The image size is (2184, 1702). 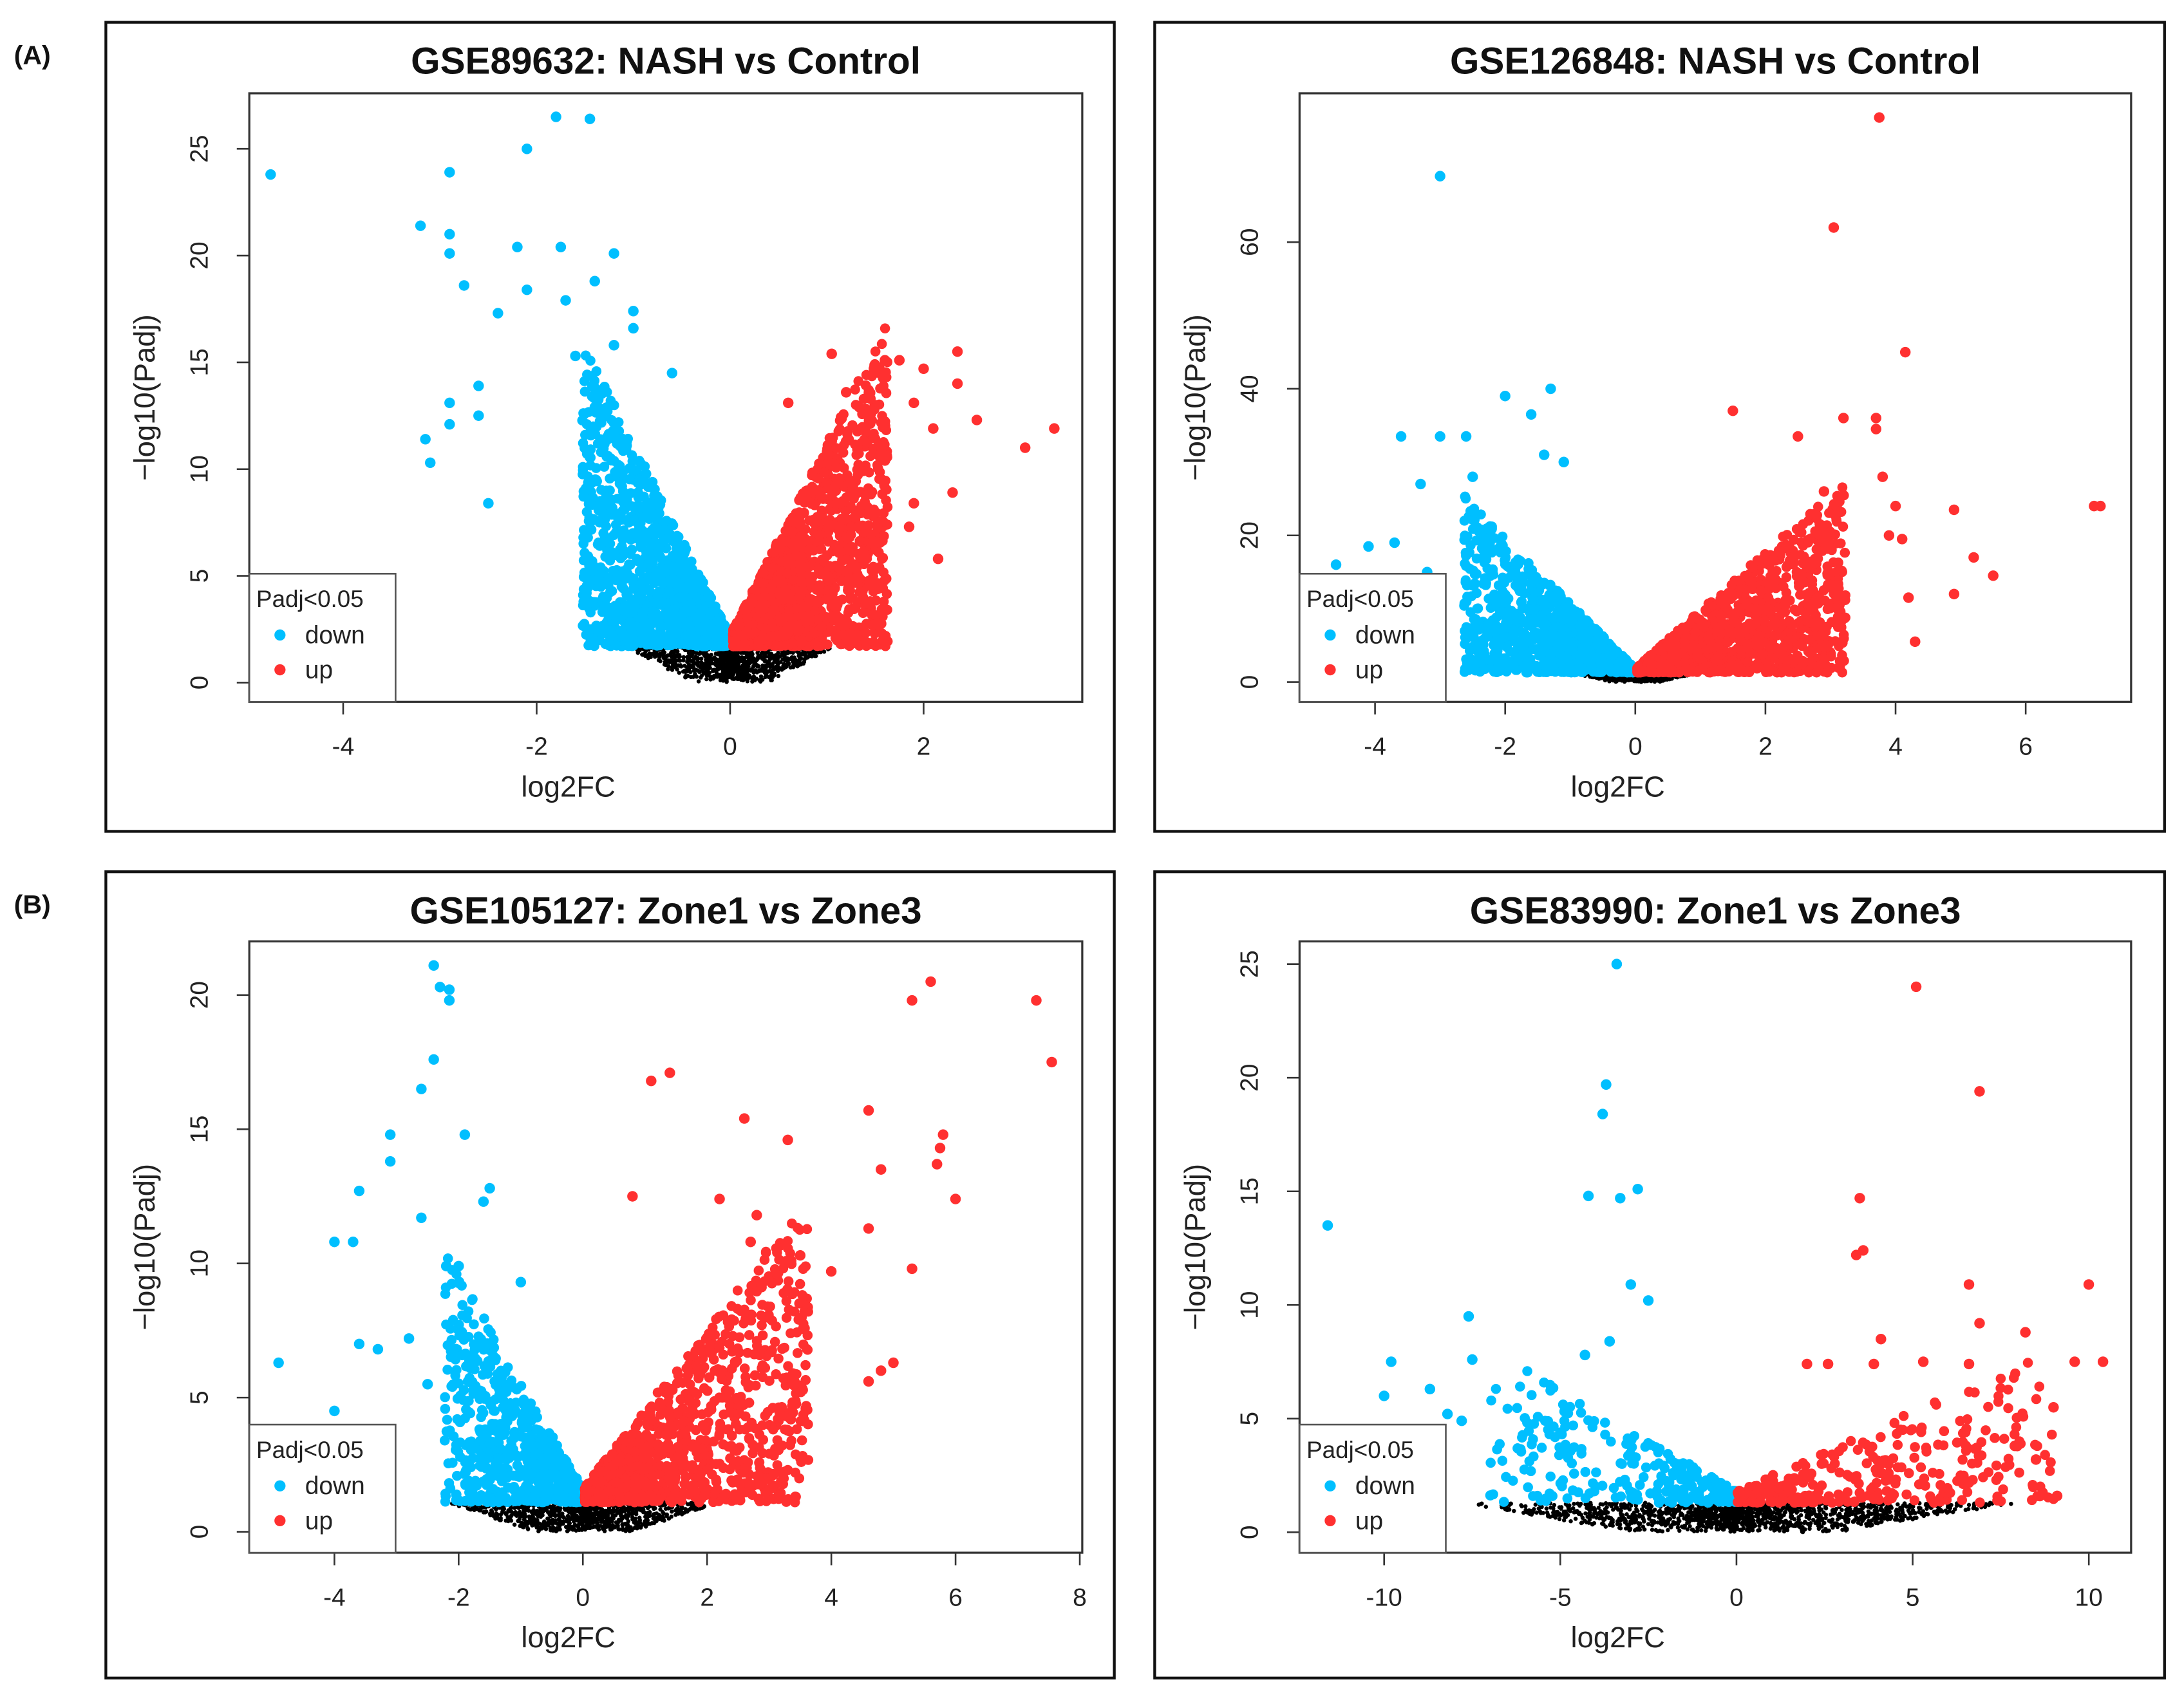 I want to click on y-tick-label: 0, so click(x=199, y=683).